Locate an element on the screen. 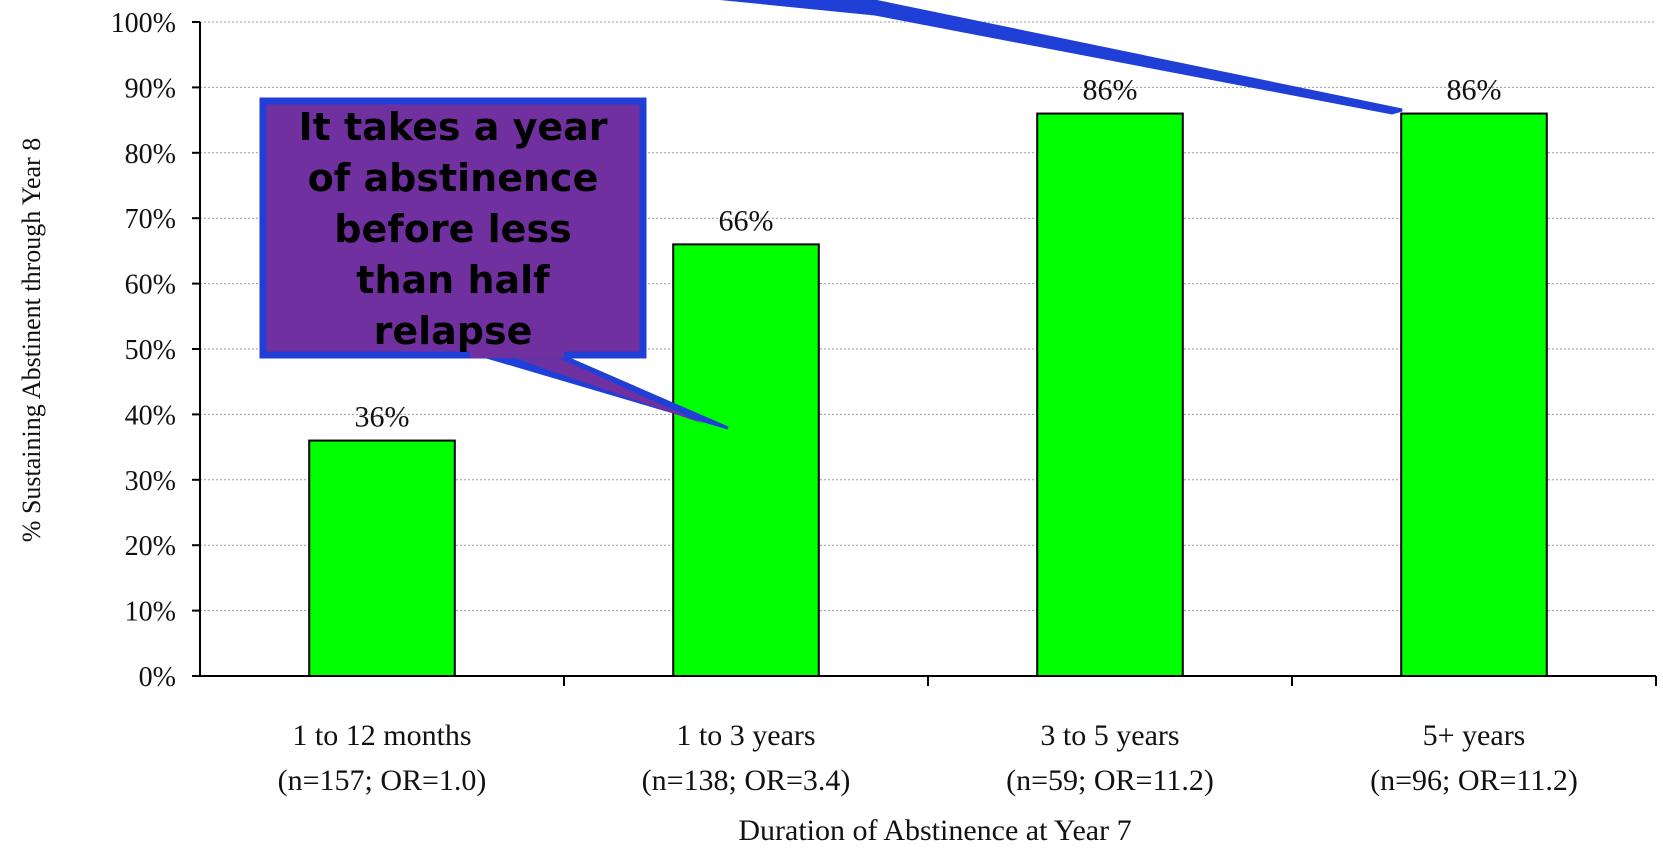 The height and width of the screenshot is (855, 1663). x-tick-label-detail: (n=157; OR=1.0) is located at coordinates (382, 780).